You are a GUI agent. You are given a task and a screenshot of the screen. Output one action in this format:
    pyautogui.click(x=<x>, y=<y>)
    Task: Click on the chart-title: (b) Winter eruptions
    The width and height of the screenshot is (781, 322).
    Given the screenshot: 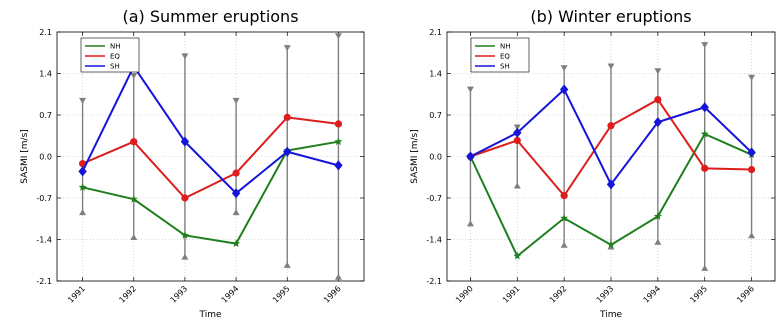 What is the action you would take?
    pyautogui.click(x=610, y=16)
    